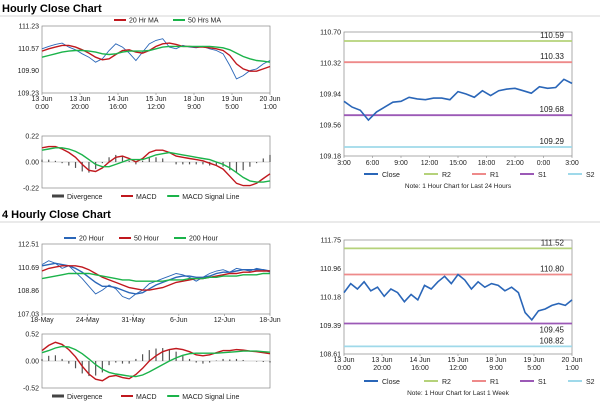 The image size is (600, 418). What do you see at coordinates (88, 320) in the screenshot?
I see `4h_price-x-tick: 24-May` at bounding box center [88, 320].